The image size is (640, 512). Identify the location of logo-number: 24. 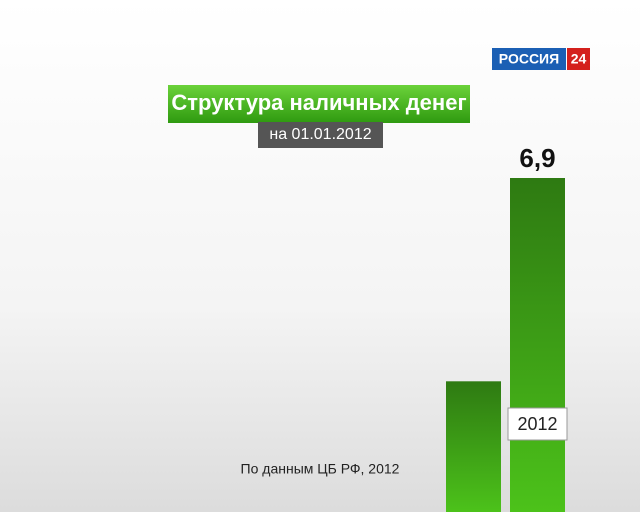
(579, 59).